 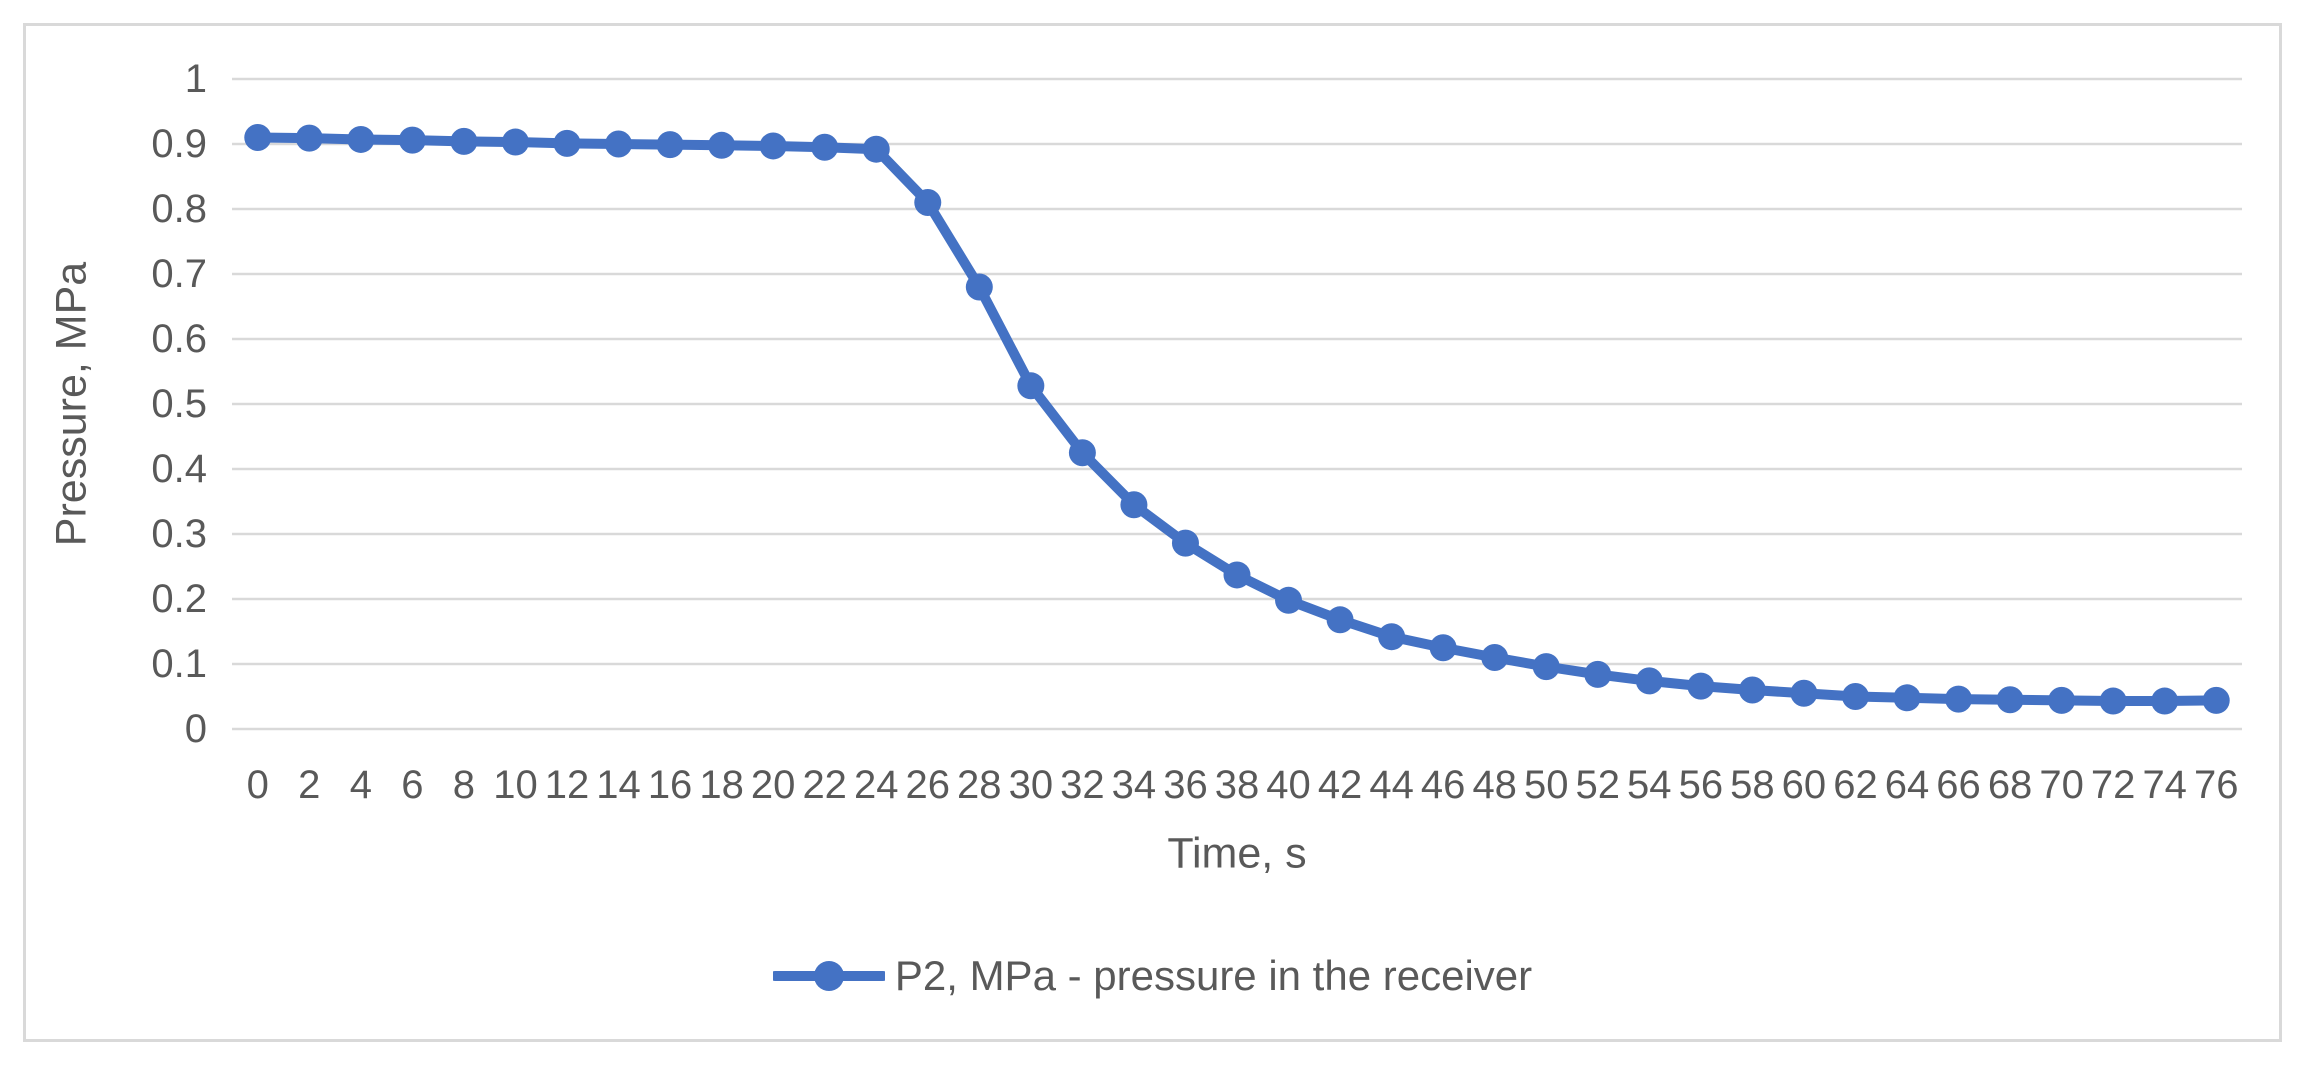 I want to click on x-tick-label: 28, so click(x=979, y=785).